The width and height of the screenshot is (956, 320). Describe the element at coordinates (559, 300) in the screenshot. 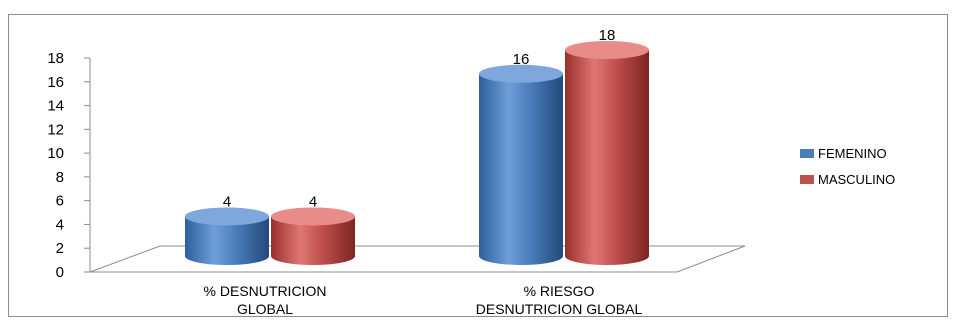

I see `category-label: % RIESGO DESNUTRICION GLOBAL` at that location.